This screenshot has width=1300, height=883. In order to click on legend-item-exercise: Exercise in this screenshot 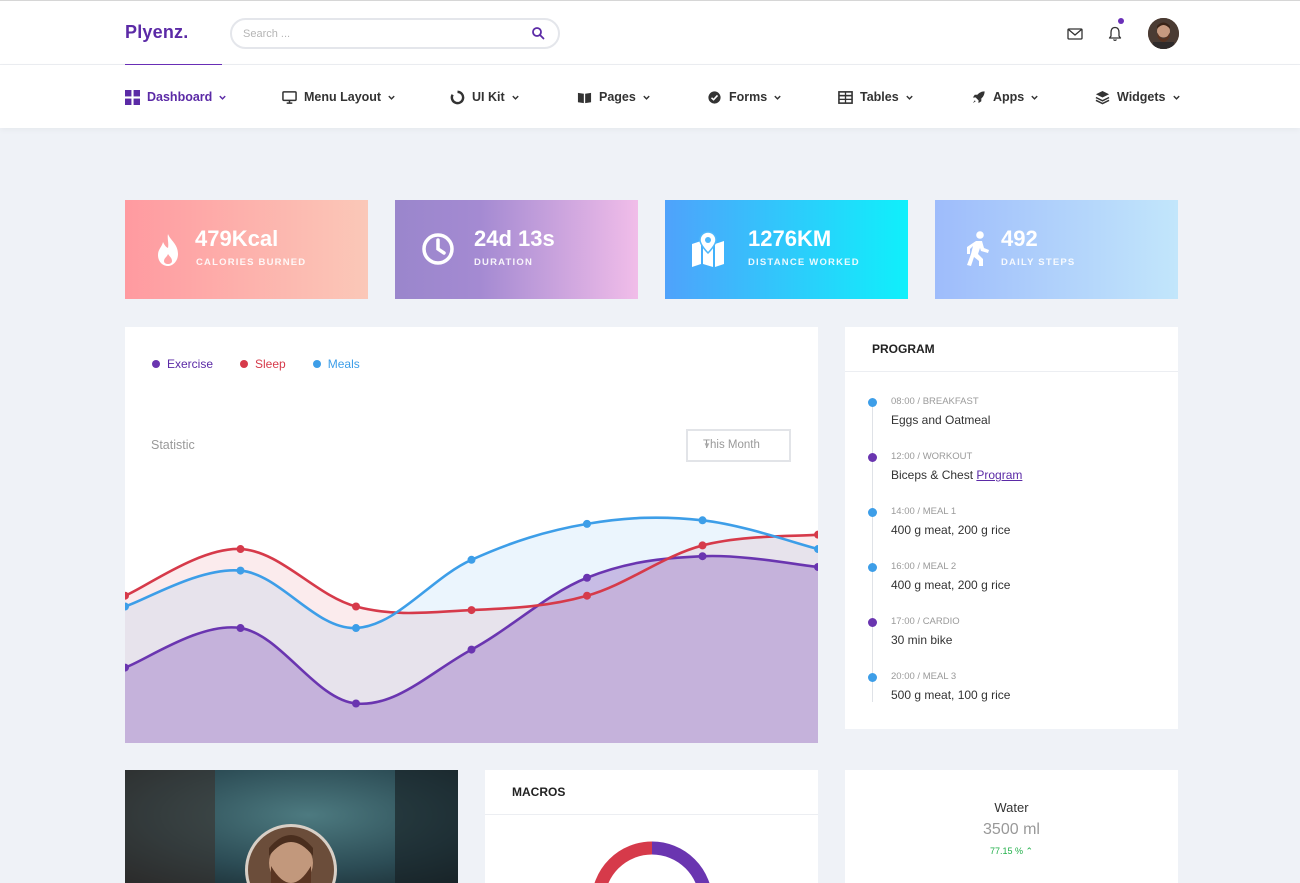, I will do `click(182, 364)`.